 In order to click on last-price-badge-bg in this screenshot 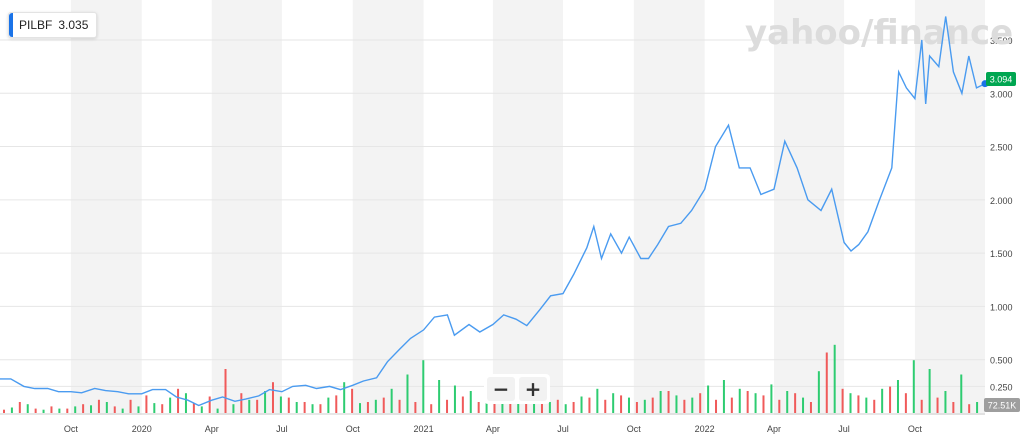, I will do `click(1001, 79)`.